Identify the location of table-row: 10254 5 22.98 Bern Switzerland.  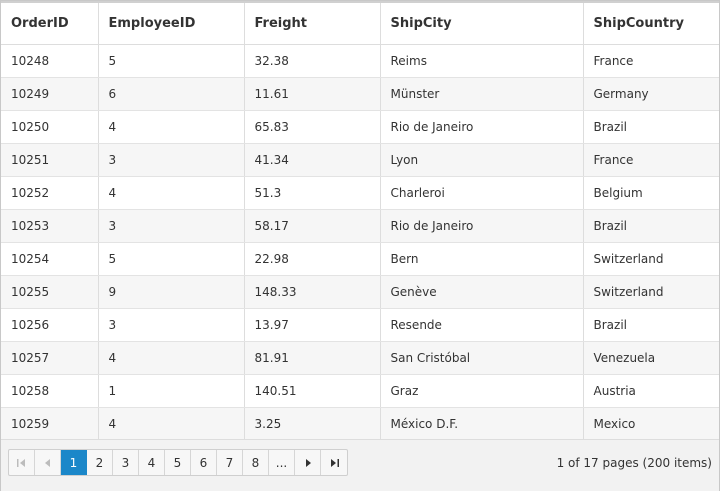
(360, 259).